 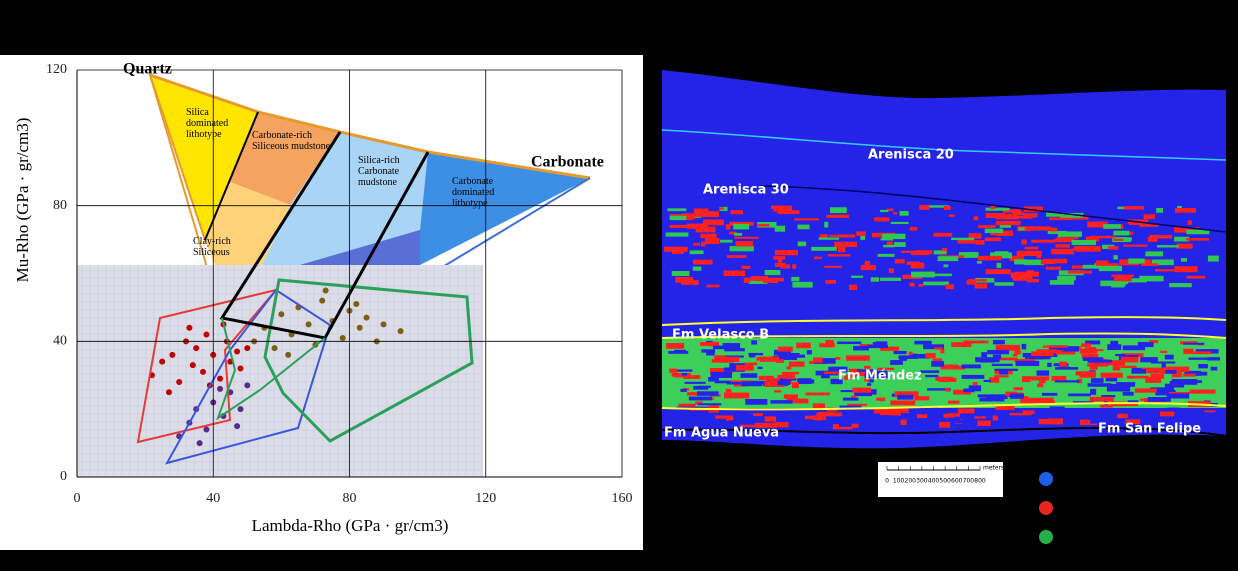 I want to click on horizon-label: Fm San Felipe, so click(x=1149, y=429).